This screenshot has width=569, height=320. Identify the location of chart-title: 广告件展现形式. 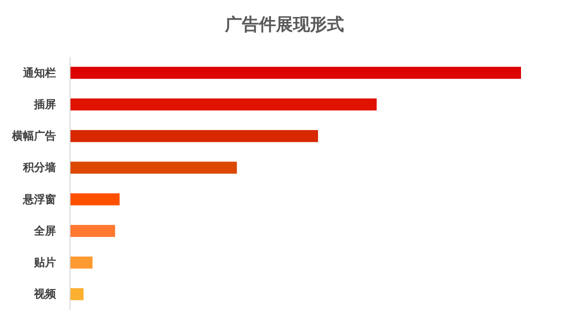
(284, 25).